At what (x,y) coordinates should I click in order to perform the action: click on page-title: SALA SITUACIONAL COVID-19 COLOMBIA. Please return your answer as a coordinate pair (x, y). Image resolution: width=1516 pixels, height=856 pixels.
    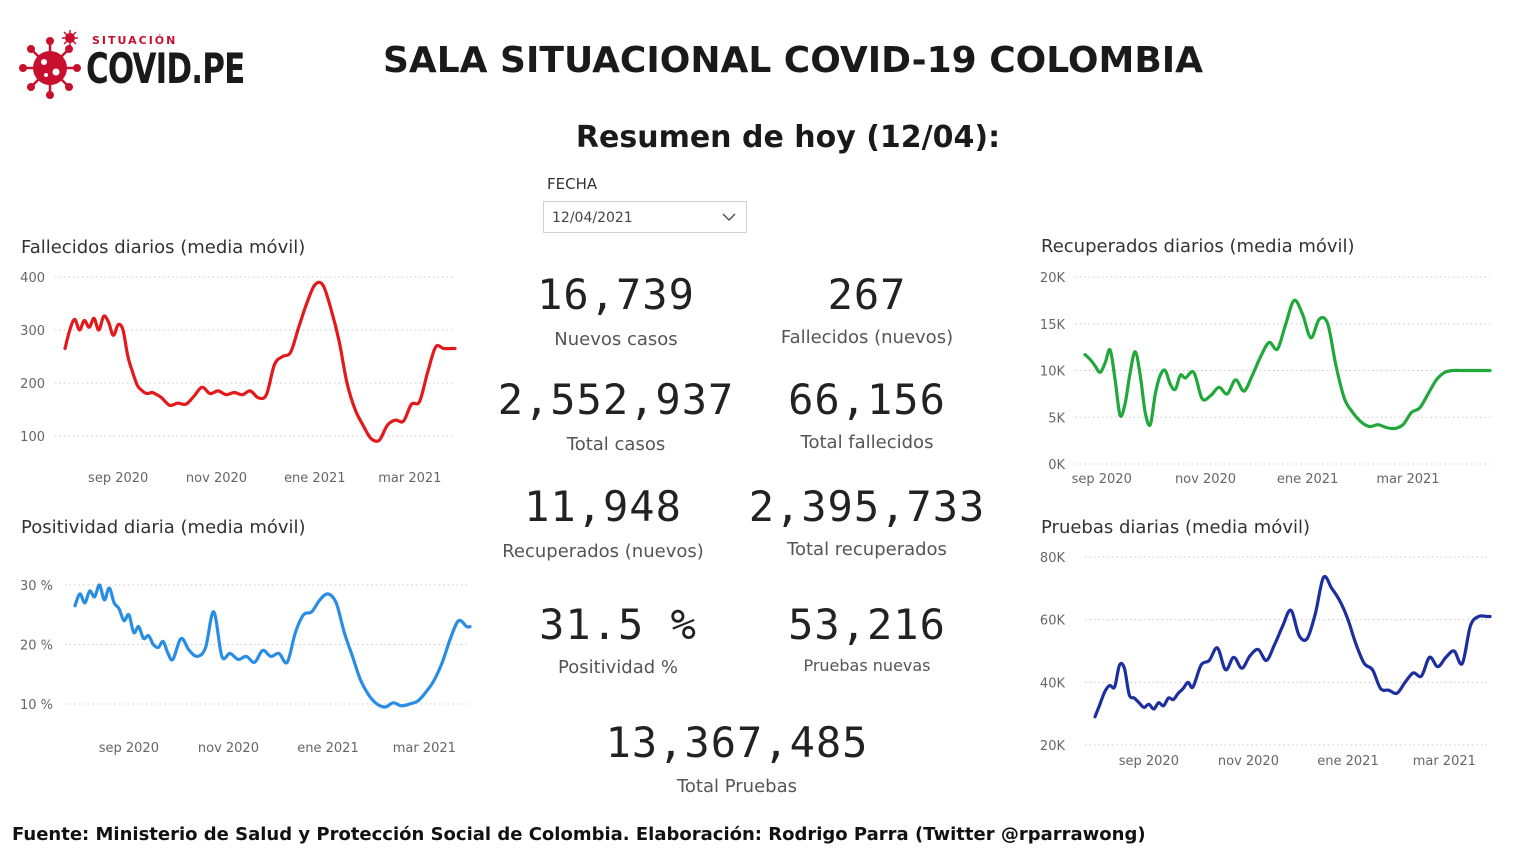
    Looking at the image, I should click on (793, 60).